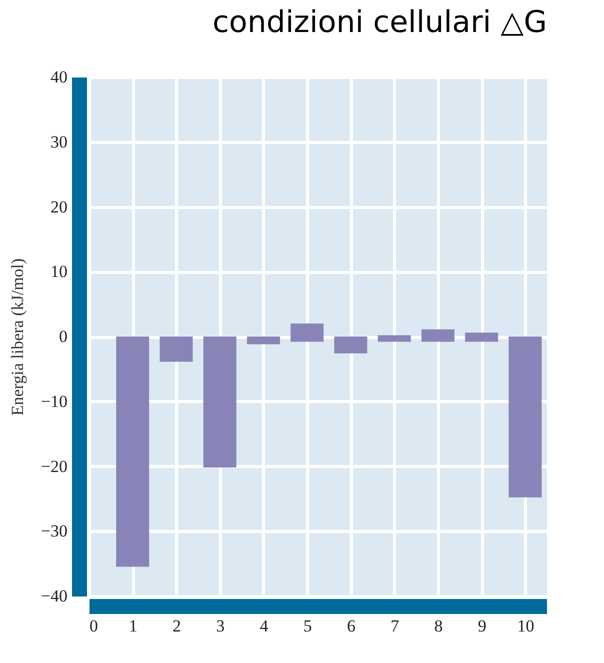 The width and height of the screenshot is (604, 663). Describe the element at coordinates (59, 272) in the screenshot. I see `y-tick-label: 10` at that location.